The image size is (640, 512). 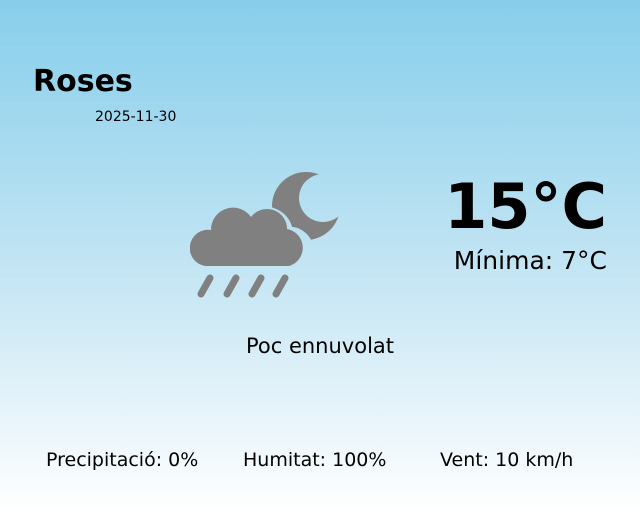 What do you see at coordinates (507, 460) in the screenshot?
I see `wind-stat: Vent: 10 km/h` at bounding box center [507, 460].